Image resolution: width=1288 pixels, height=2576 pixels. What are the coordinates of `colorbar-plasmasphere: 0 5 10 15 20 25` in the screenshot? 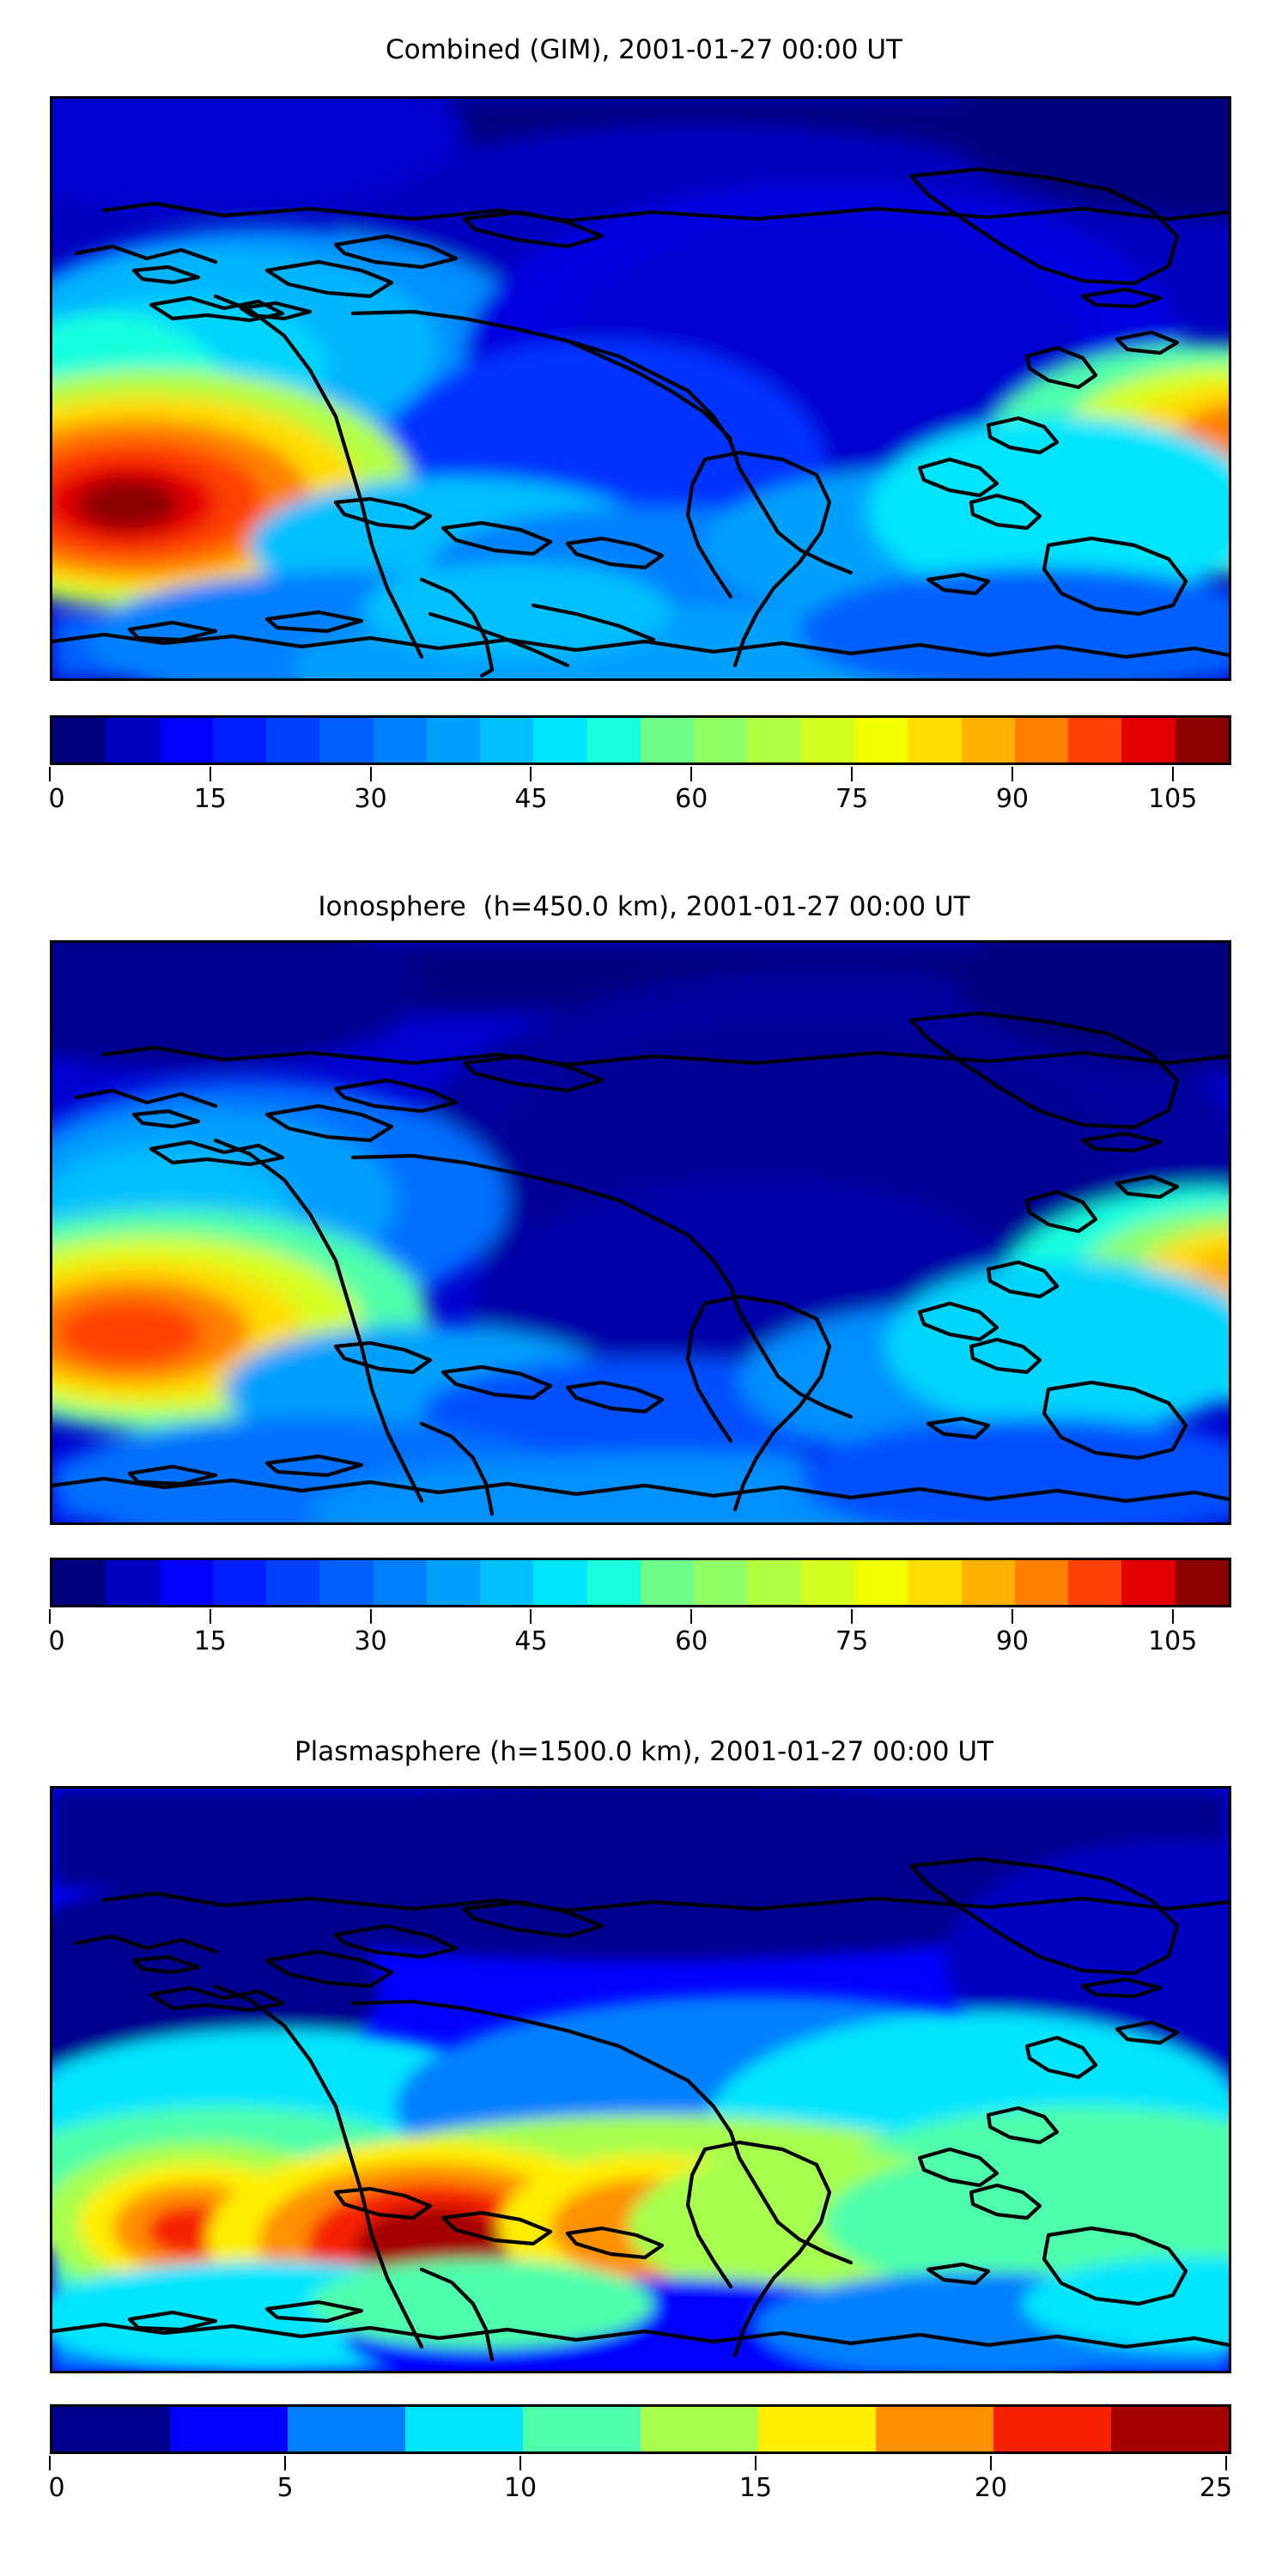 It's located at (640, 2460).